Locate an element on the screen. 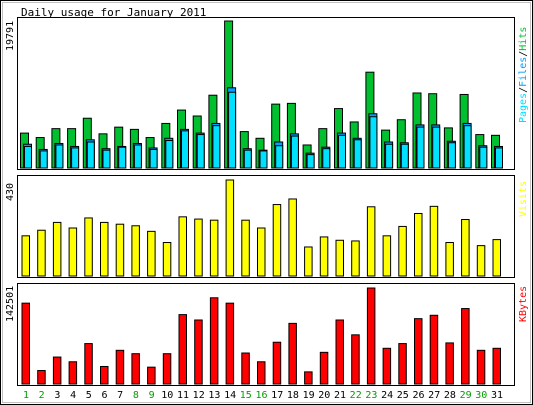  day-label-27: 27 is located at coordinates (434, 395).